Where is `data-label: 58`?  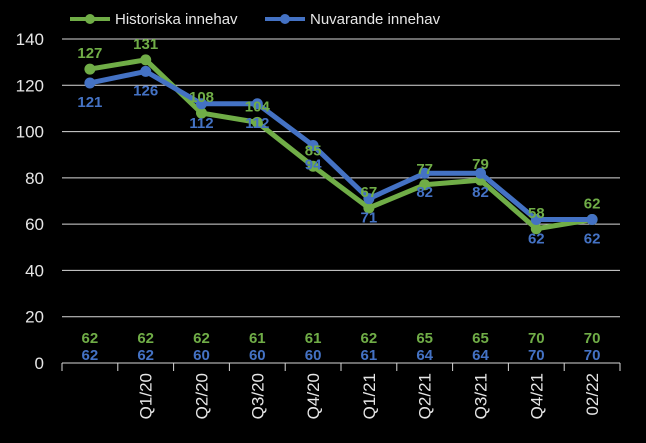
data-label: 58 is located at coordinates (536, 213).